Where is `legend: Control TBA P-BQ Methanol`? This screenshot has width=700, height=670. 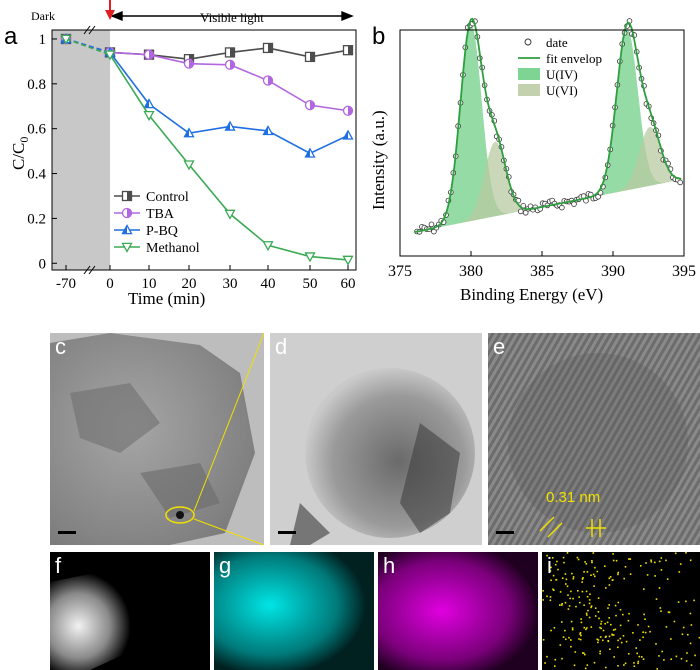
legend: Control TBA P-BQ Methanol is located at coordinates (157, 223).